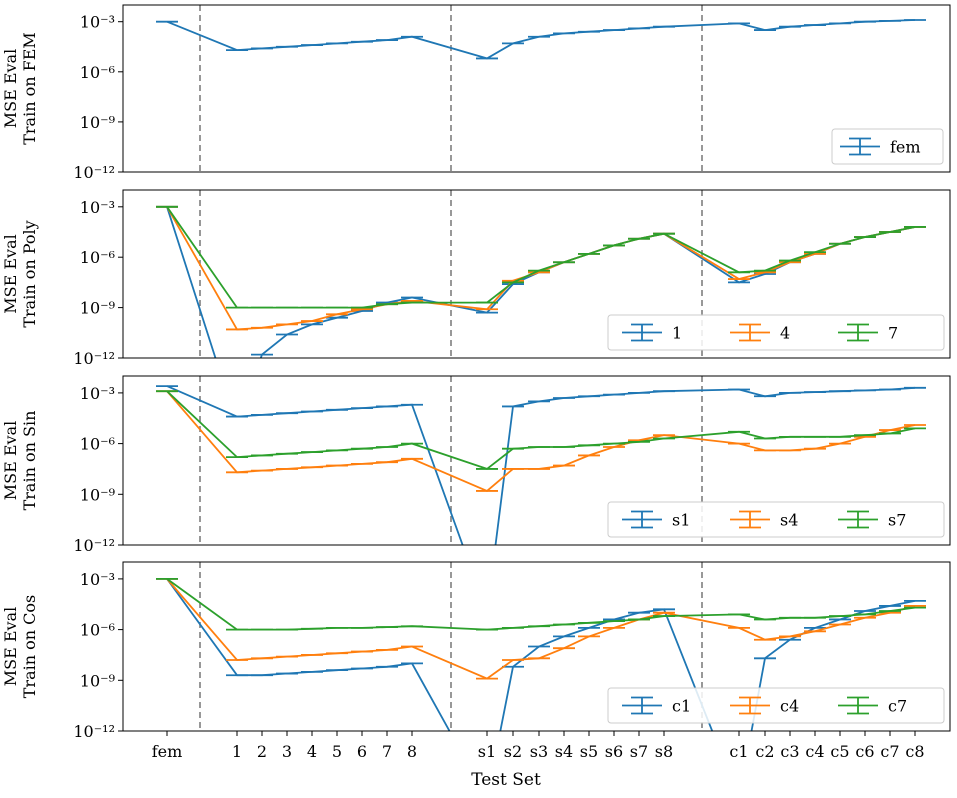 This screenshot has width=957, height=798. I want to click on legend-label-s1: s1, so click(681, 520).